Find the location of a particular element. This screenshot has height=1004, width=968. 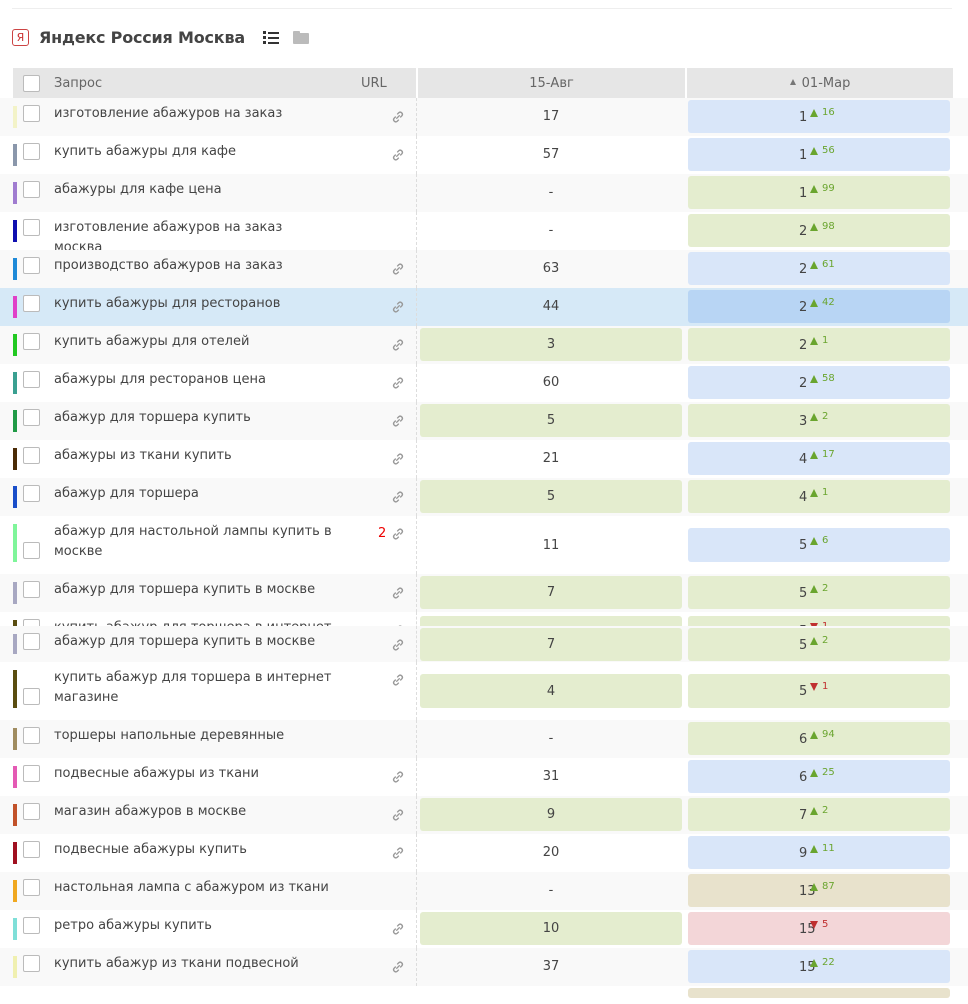

table-row: подвесные абажуры купить 20 9 11 is located at coordinates (484, 853).